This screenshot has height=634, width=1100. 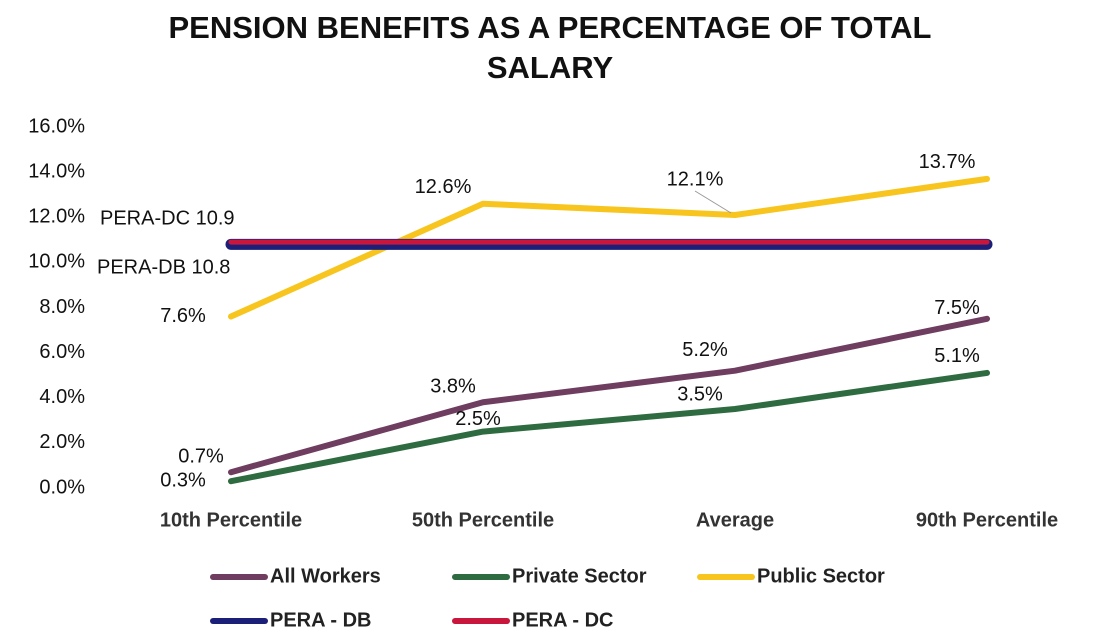 What do you see at coordinates (62, 442) in the screenshot?
I see `y-tick-label: 2.0%` at bounding box center [62, 442].